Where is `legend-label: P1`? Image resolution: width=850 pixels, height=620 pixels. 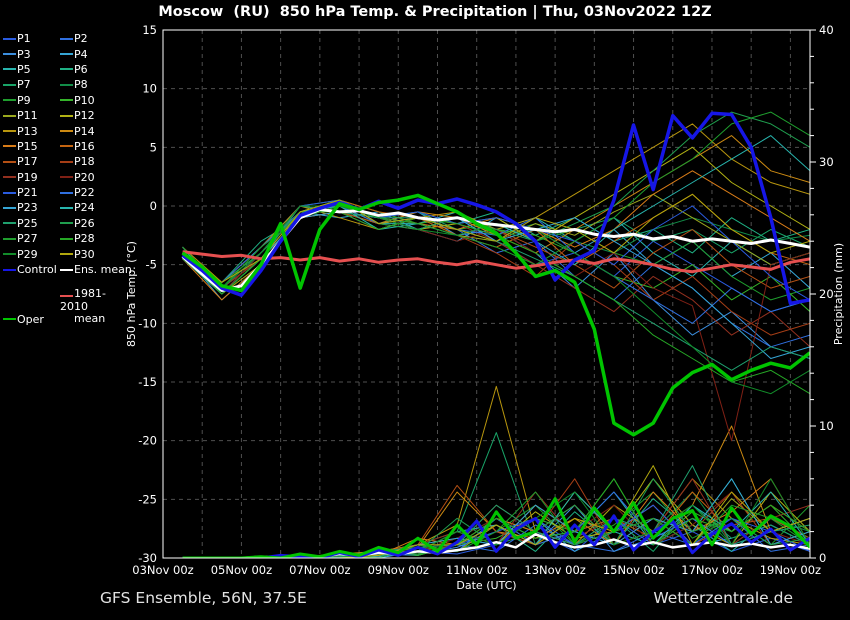 legend-label: P1 is located at coordinates (24, 39).